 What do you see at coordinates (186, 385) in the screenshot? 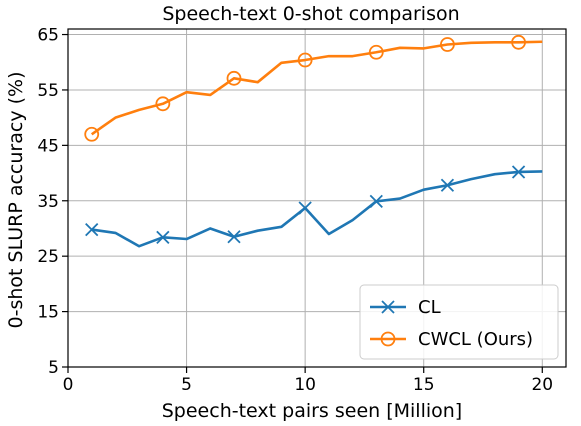
I see `x-tick-label: 5` at bounding box center [186, 385].